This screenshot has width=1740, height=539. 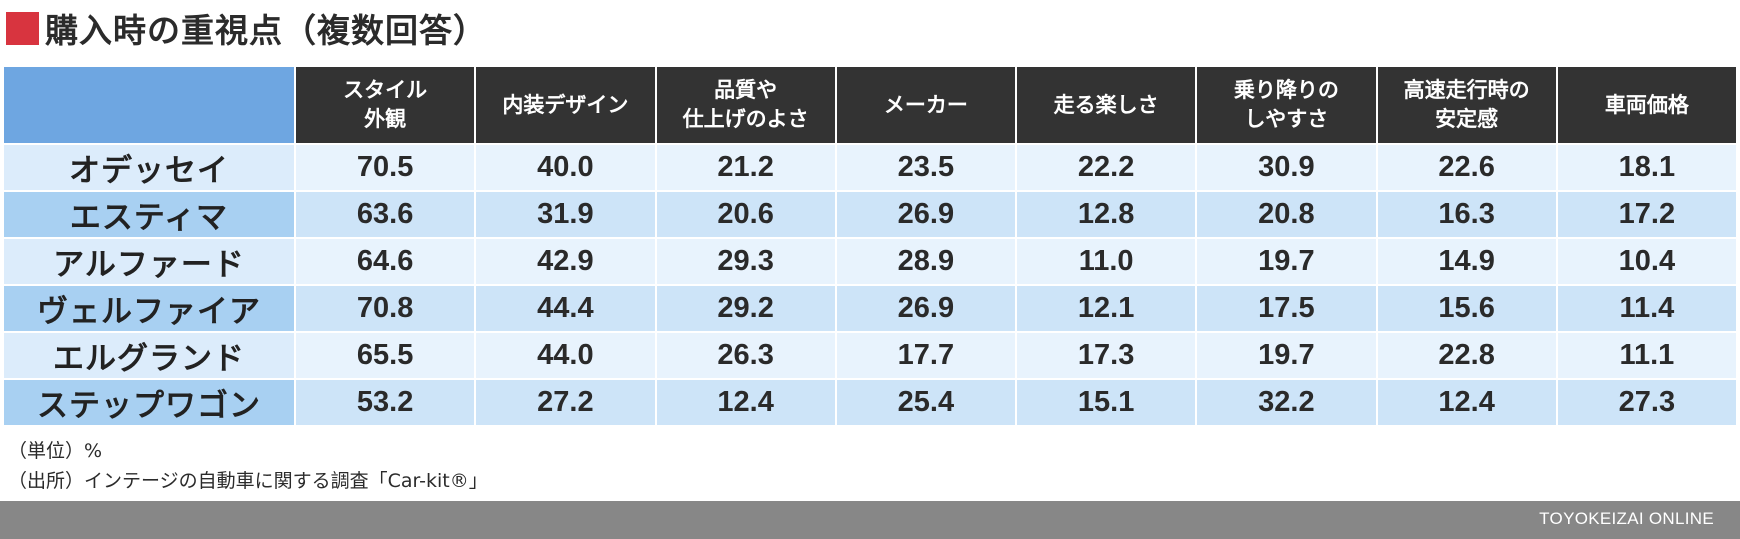 What do you see at coordinates (1106, 355) in the screenshot?
I see `data-cell: 17.3` at bounding box center [1106, 355].